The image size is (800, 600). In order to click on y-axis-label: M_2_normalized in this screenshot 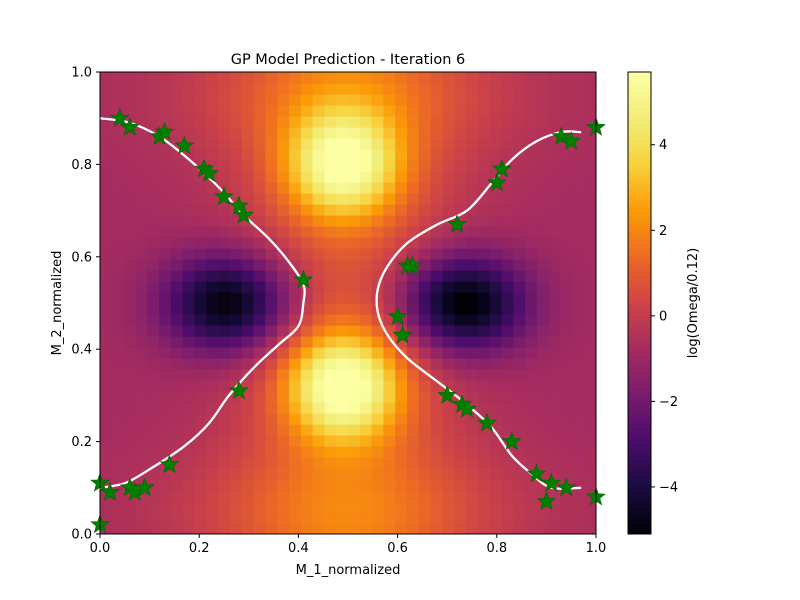, I will do `click(57, 303)`.